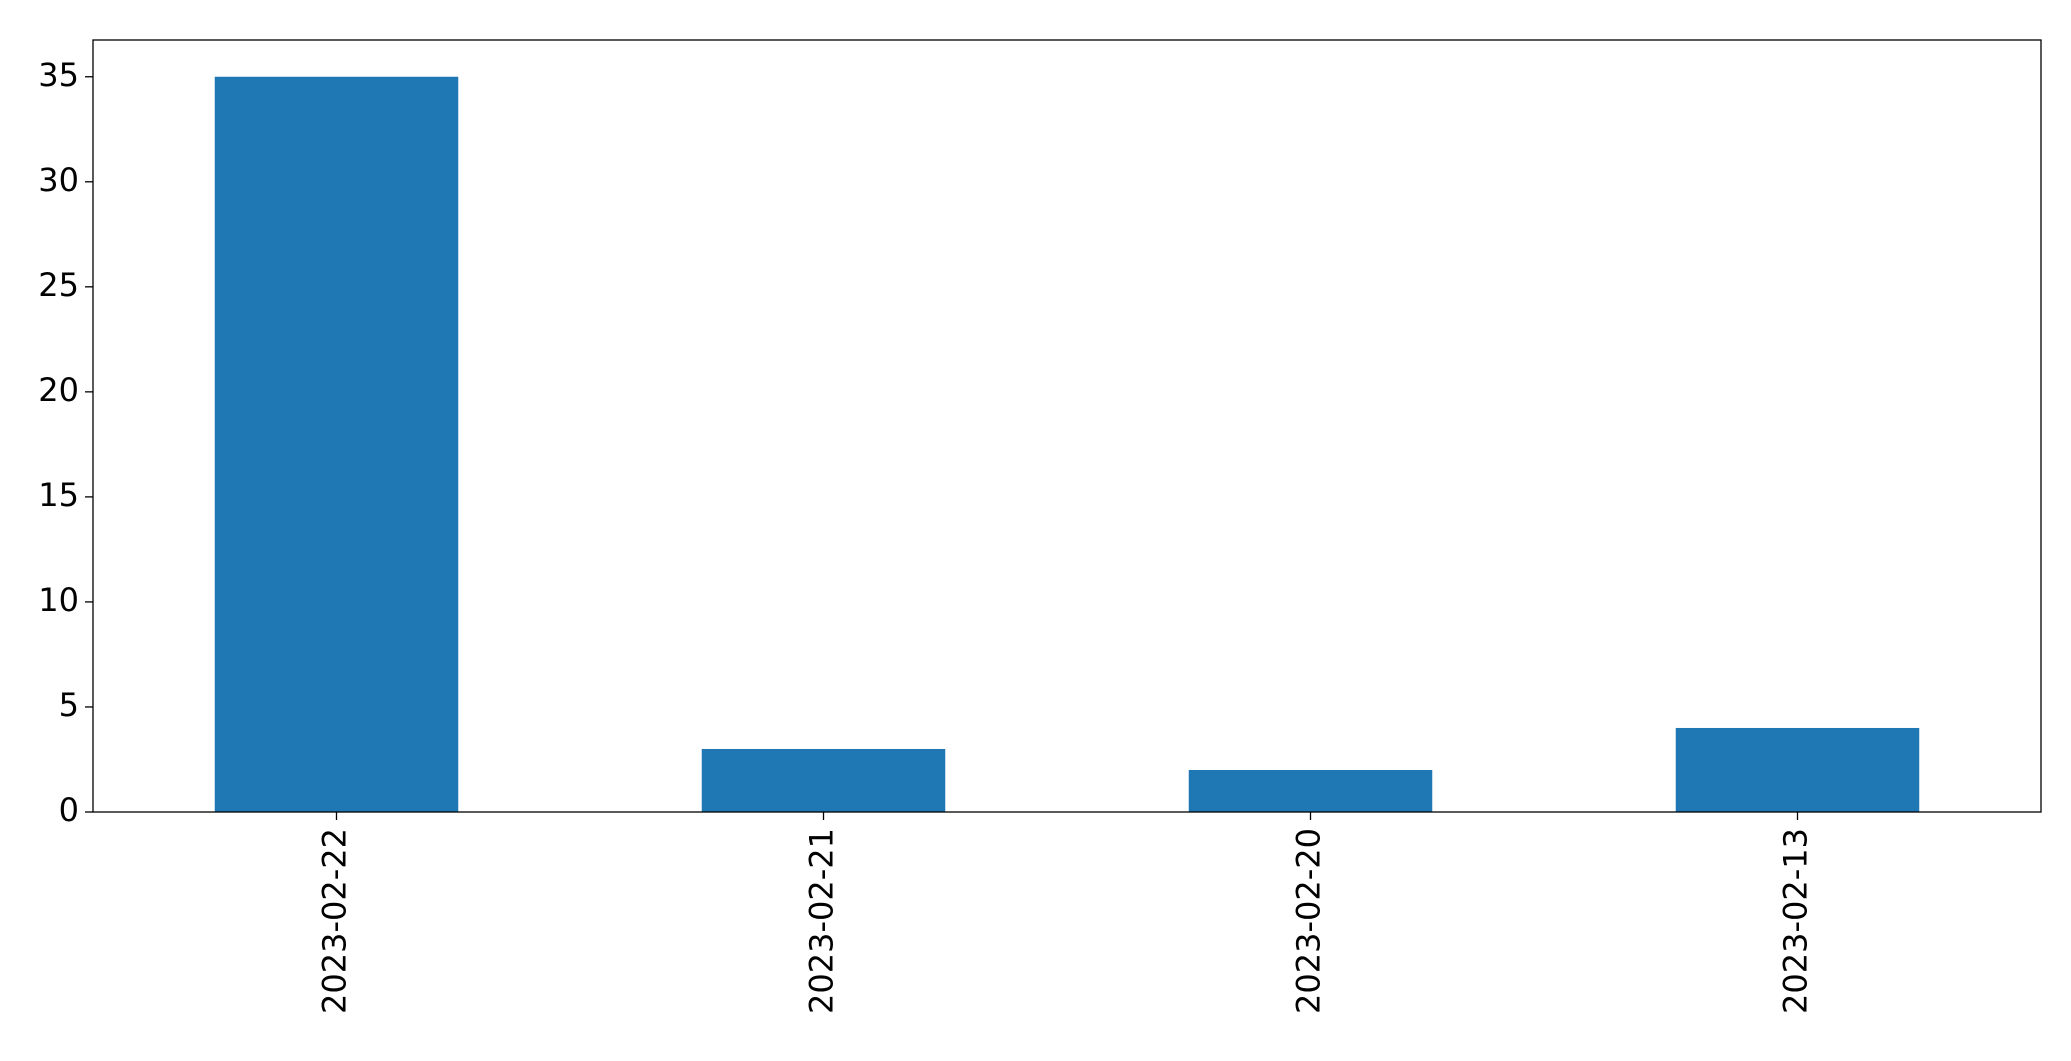  Describe the element at coordinates (822, 921) in the screenshot. I see `x-tick-label: 2023-02-21` at that location.